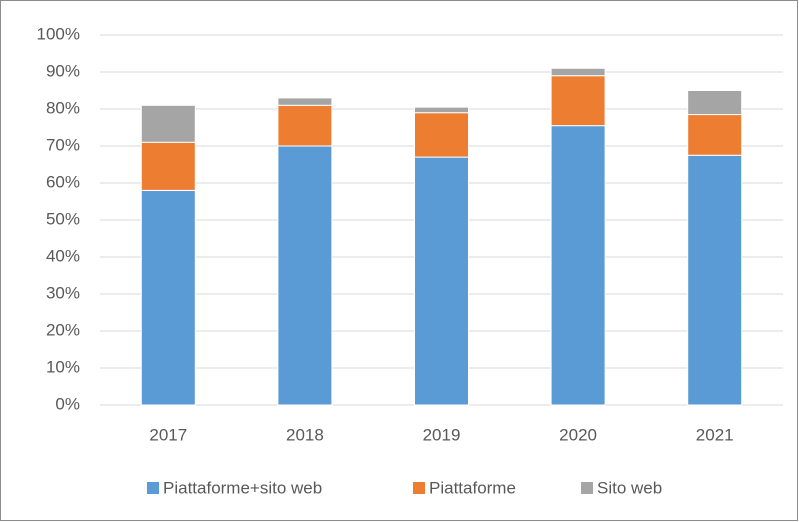 The height and width of the screenshot is (522, 799). Describe the element at coordinates (67, 403) in the screenshot. I see `y-tick-label: 0%` at that location.